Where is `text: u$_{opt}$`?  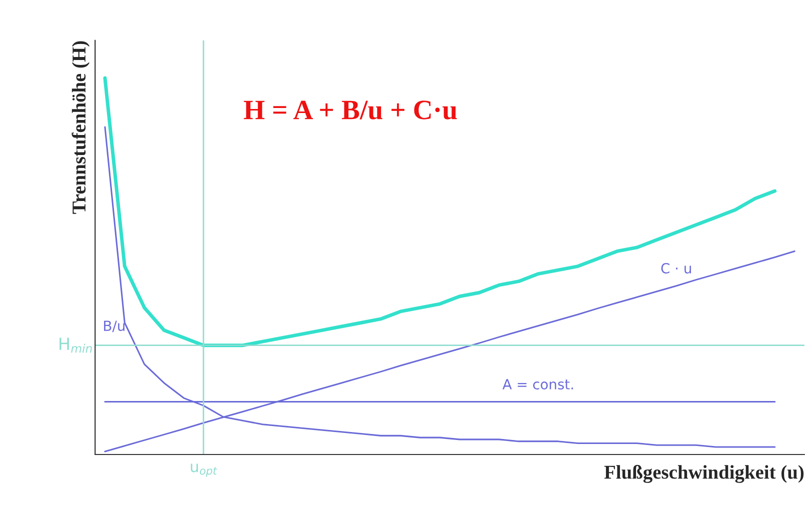 text: u$_{opt}$ is located at coordinates (204, 470).